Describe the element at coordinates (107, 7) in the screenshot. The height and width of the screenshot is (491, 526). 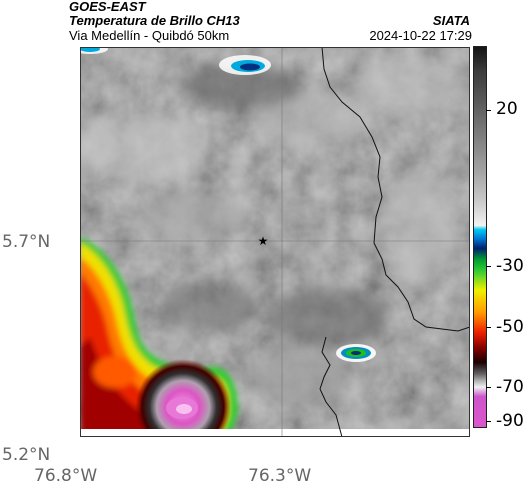
I see `satellite-label: GOES-EAST` at that location.